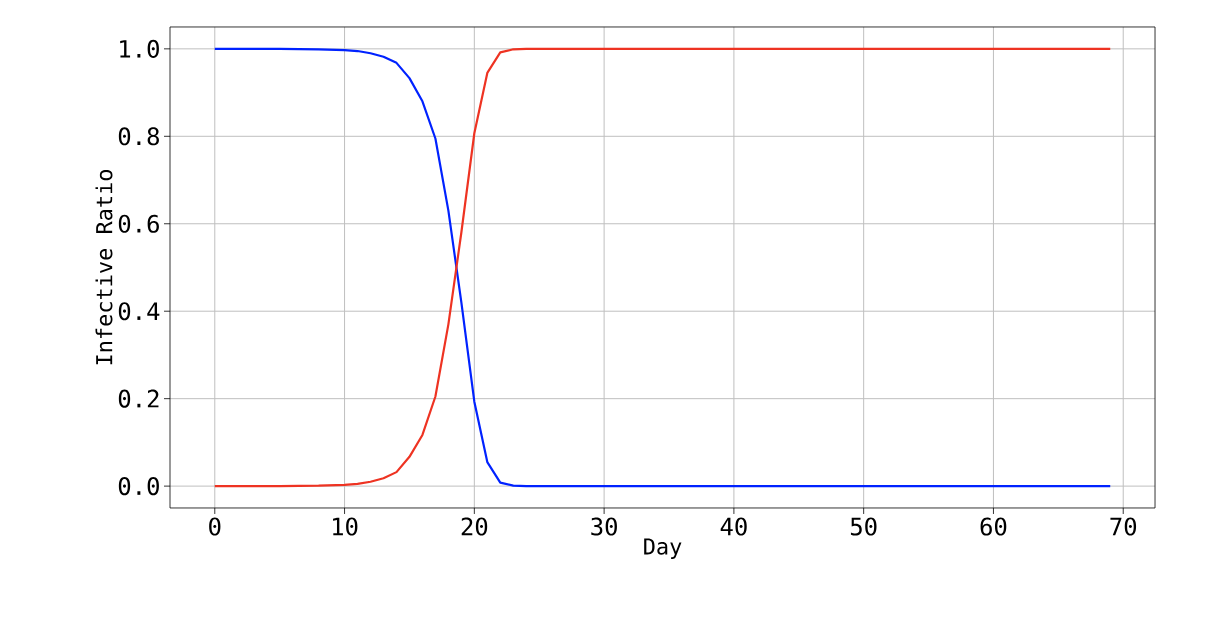  What do you see at coordinates (104, 267) in the screenshot?
I see `y-axis-title: Infective Ratio` at bounding box center [104, 267].